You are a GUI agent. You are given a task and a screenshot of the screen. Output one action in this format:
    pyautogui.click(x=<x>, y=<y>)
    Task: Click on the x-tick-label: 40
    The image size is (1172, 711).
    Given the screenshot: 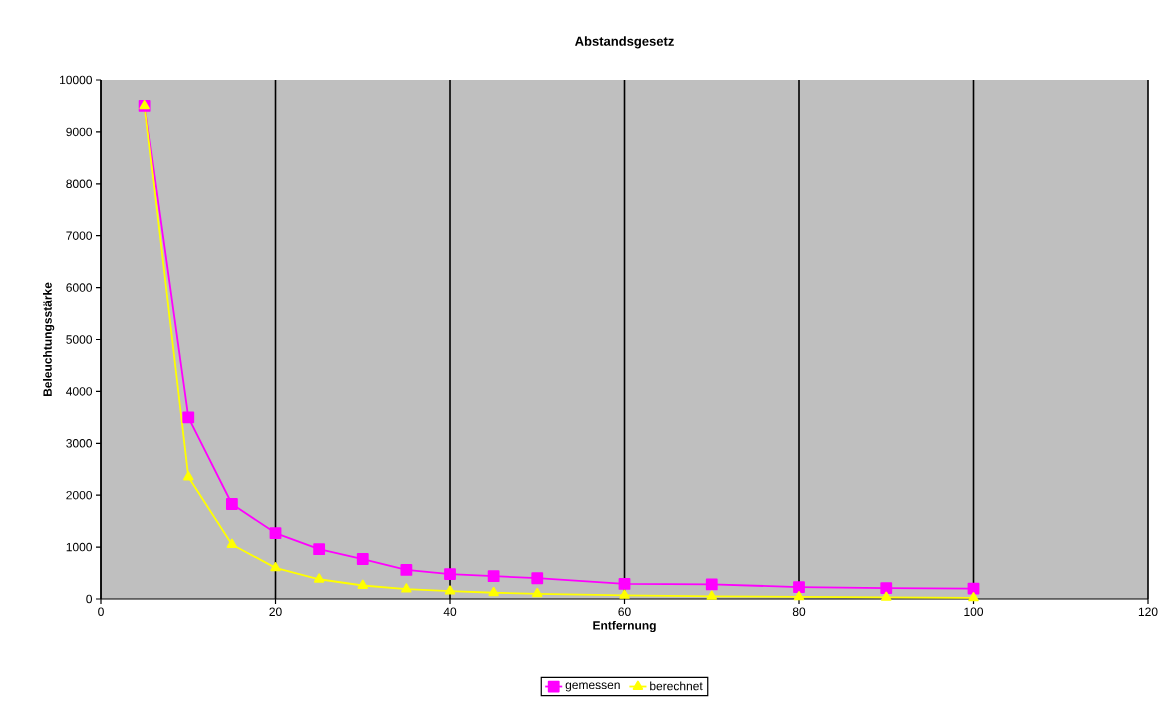 What is the action you would take?
    pyautogui.click(x=450, y=612)
    